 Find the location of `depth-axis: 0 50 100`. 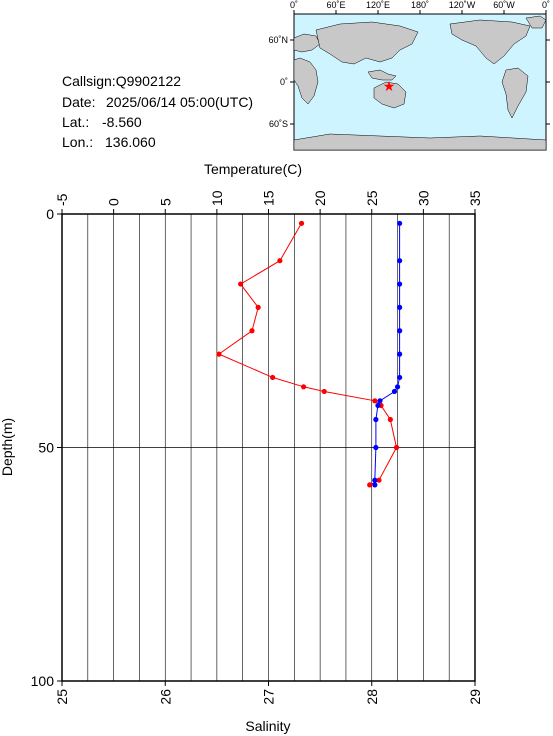

depth-axis: 0 50 100 is located at coordinates (46, 447).